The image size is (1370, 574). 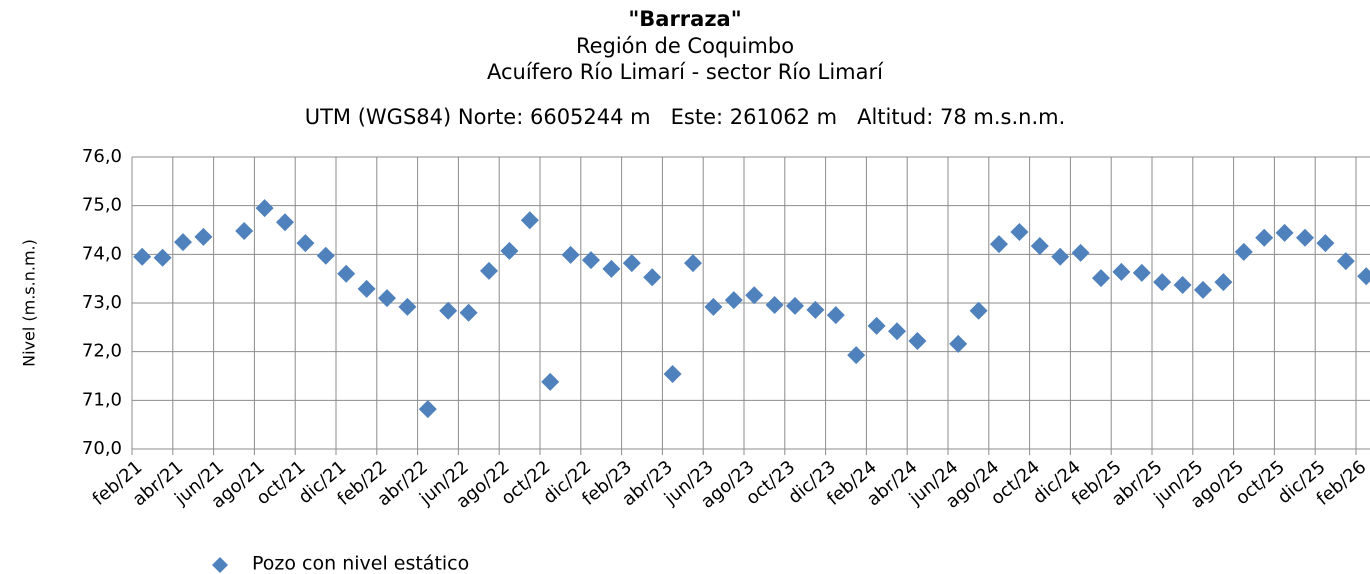 I want to click on y-tick-label: 75,0, so click(x=102, y=205).